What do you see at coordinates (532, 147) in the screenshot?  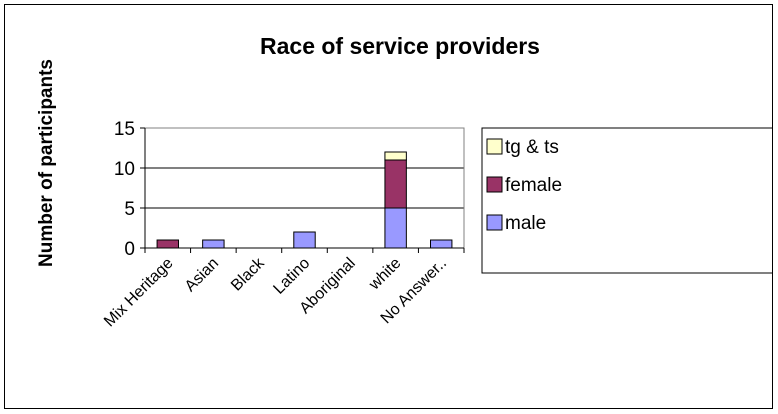 I see `legend-label-tg-ts: tg & ts` at bounding box center [532, 147].